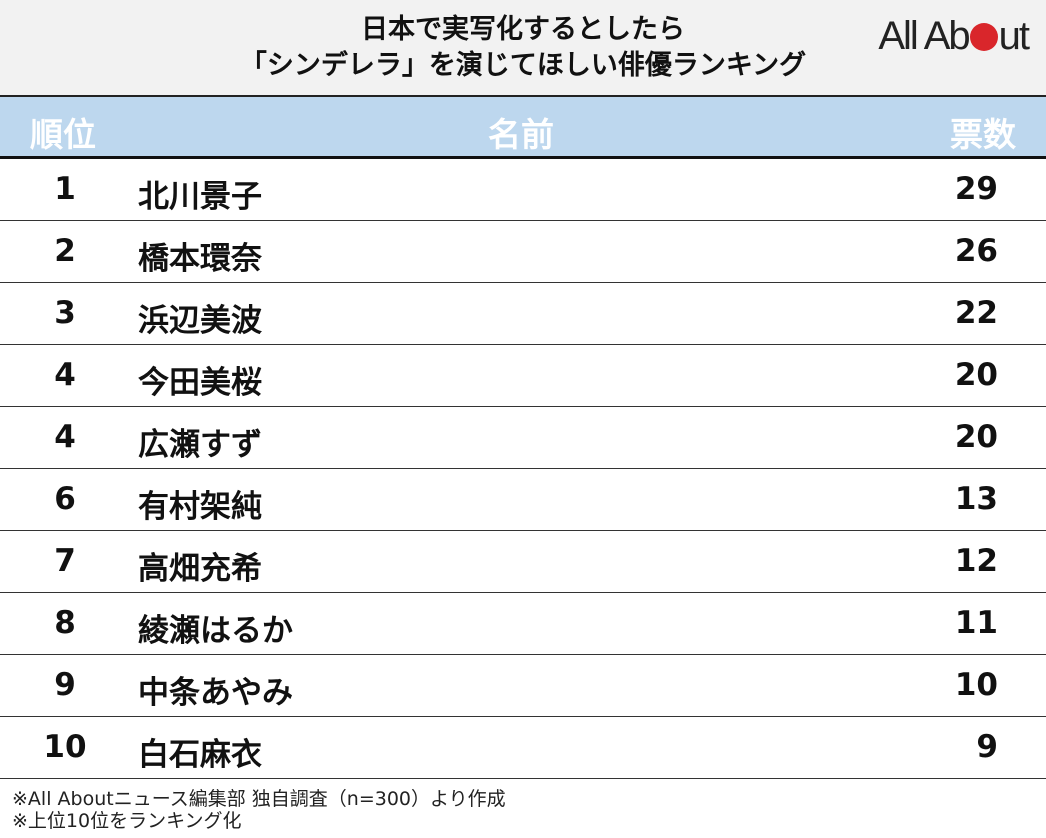  What do you see at coordinates (924, 36) in the screenshot?
I see `logo-text: All Ab` at bounding box center [924, 36].